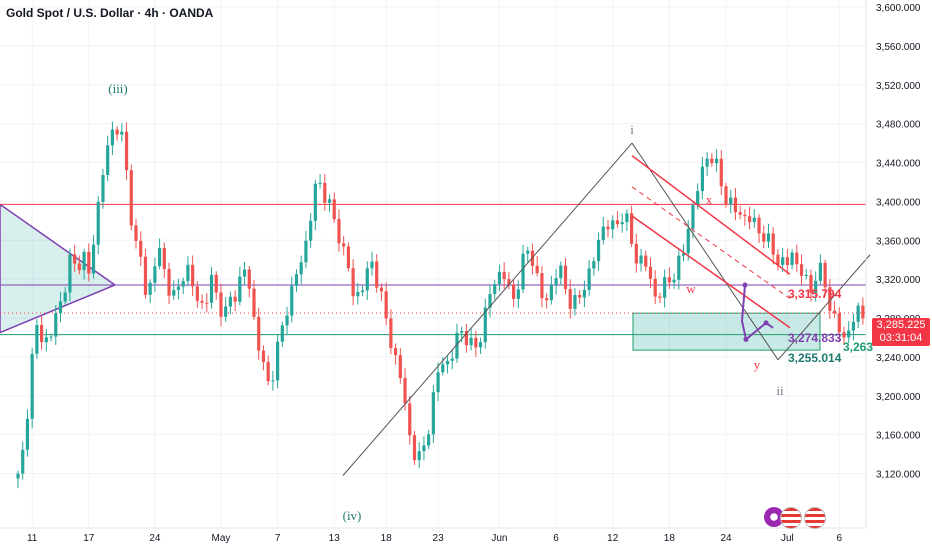  Describe the element at coordinates (898, 280) in the screenshot. I see `y-tick-label: 3,320.000` at that location.